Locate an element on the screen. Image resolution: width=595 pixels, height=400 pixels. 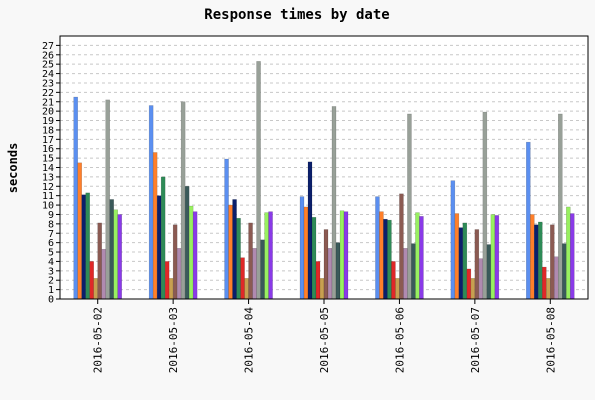
y-tick-label: 0 is located at coordinates (51, 300).